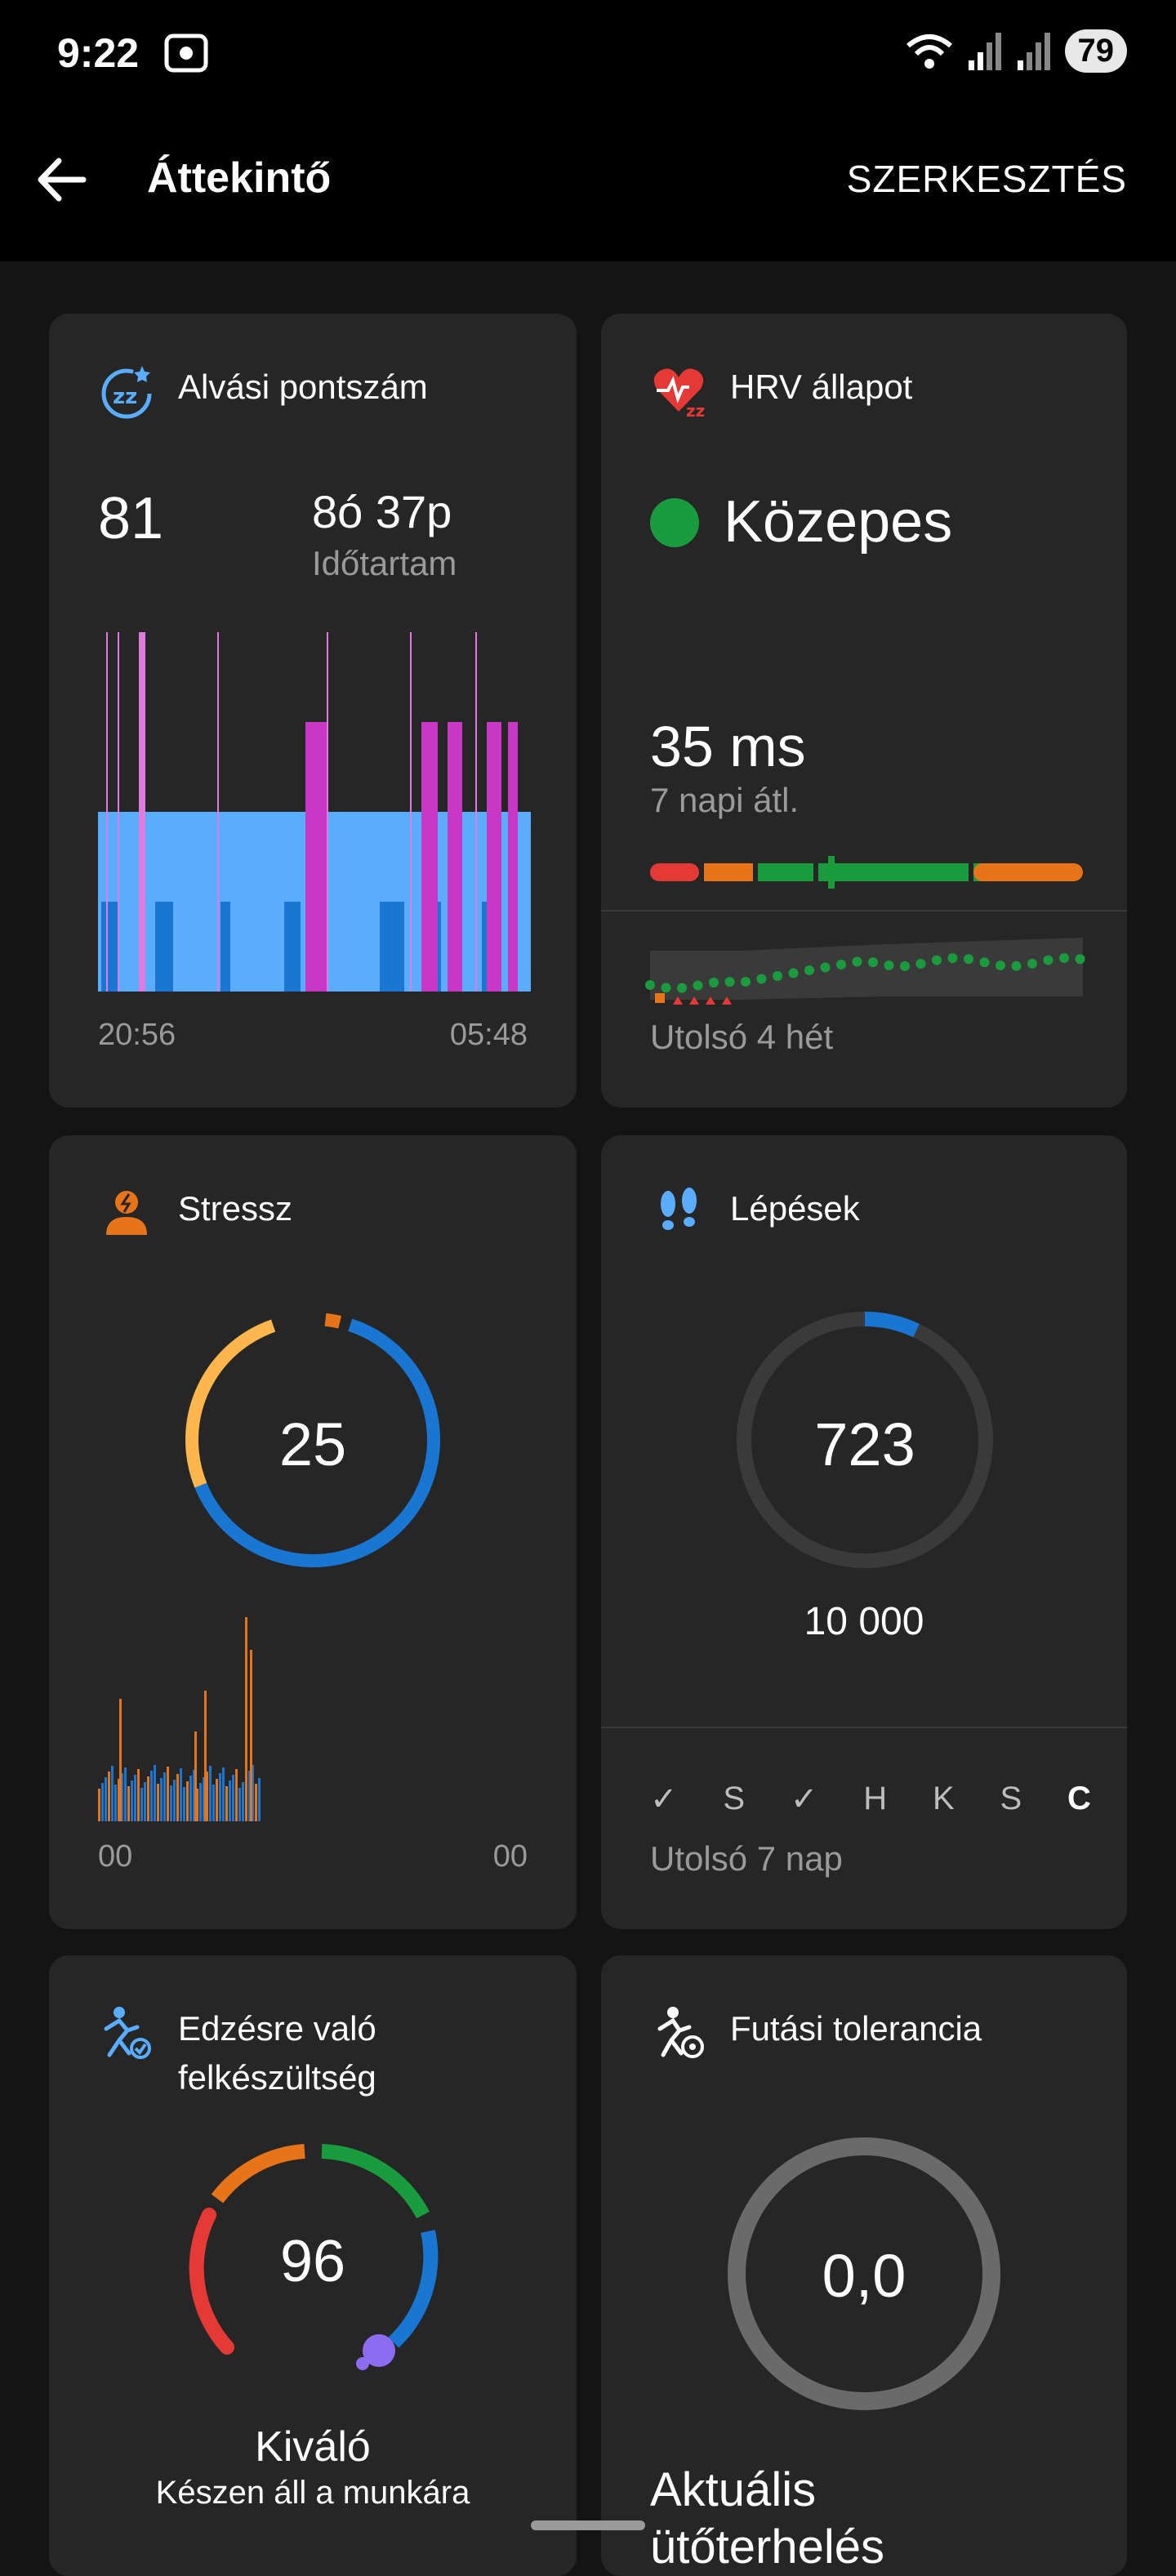 The height and width of the screenshot is (2576, 1176). I want to click on sleep-duration: 8ó 37p, so click(382, 511).